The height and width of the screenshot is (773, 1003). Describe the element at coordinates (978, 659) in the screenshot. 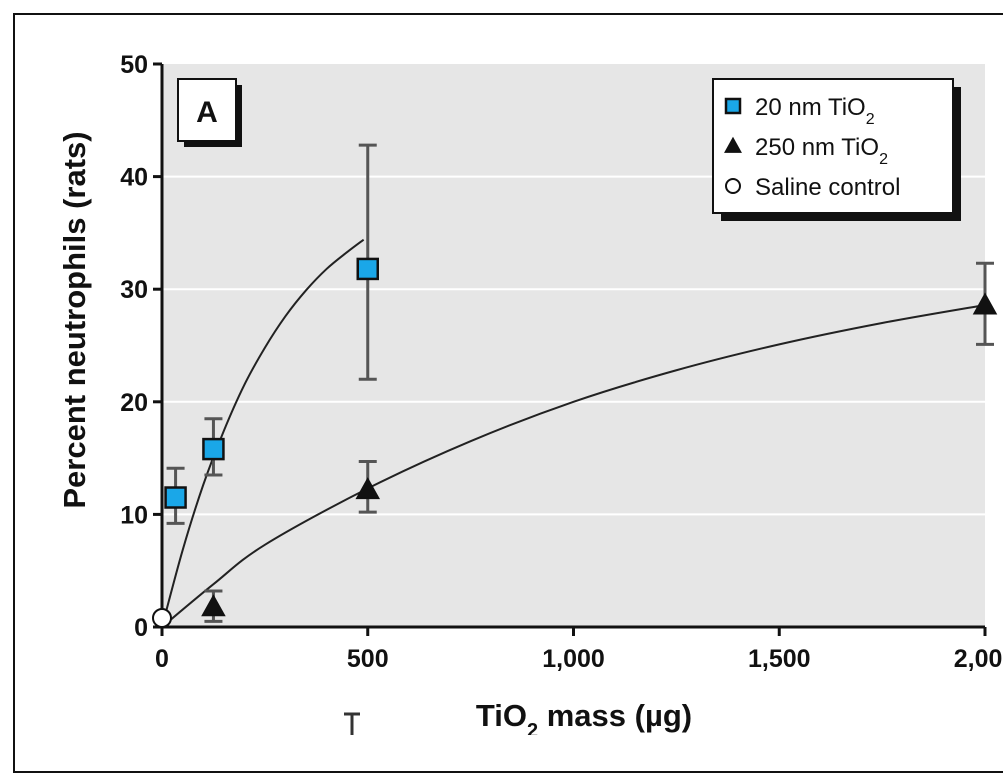

I see `x-tick-label: 2,000` at that location.